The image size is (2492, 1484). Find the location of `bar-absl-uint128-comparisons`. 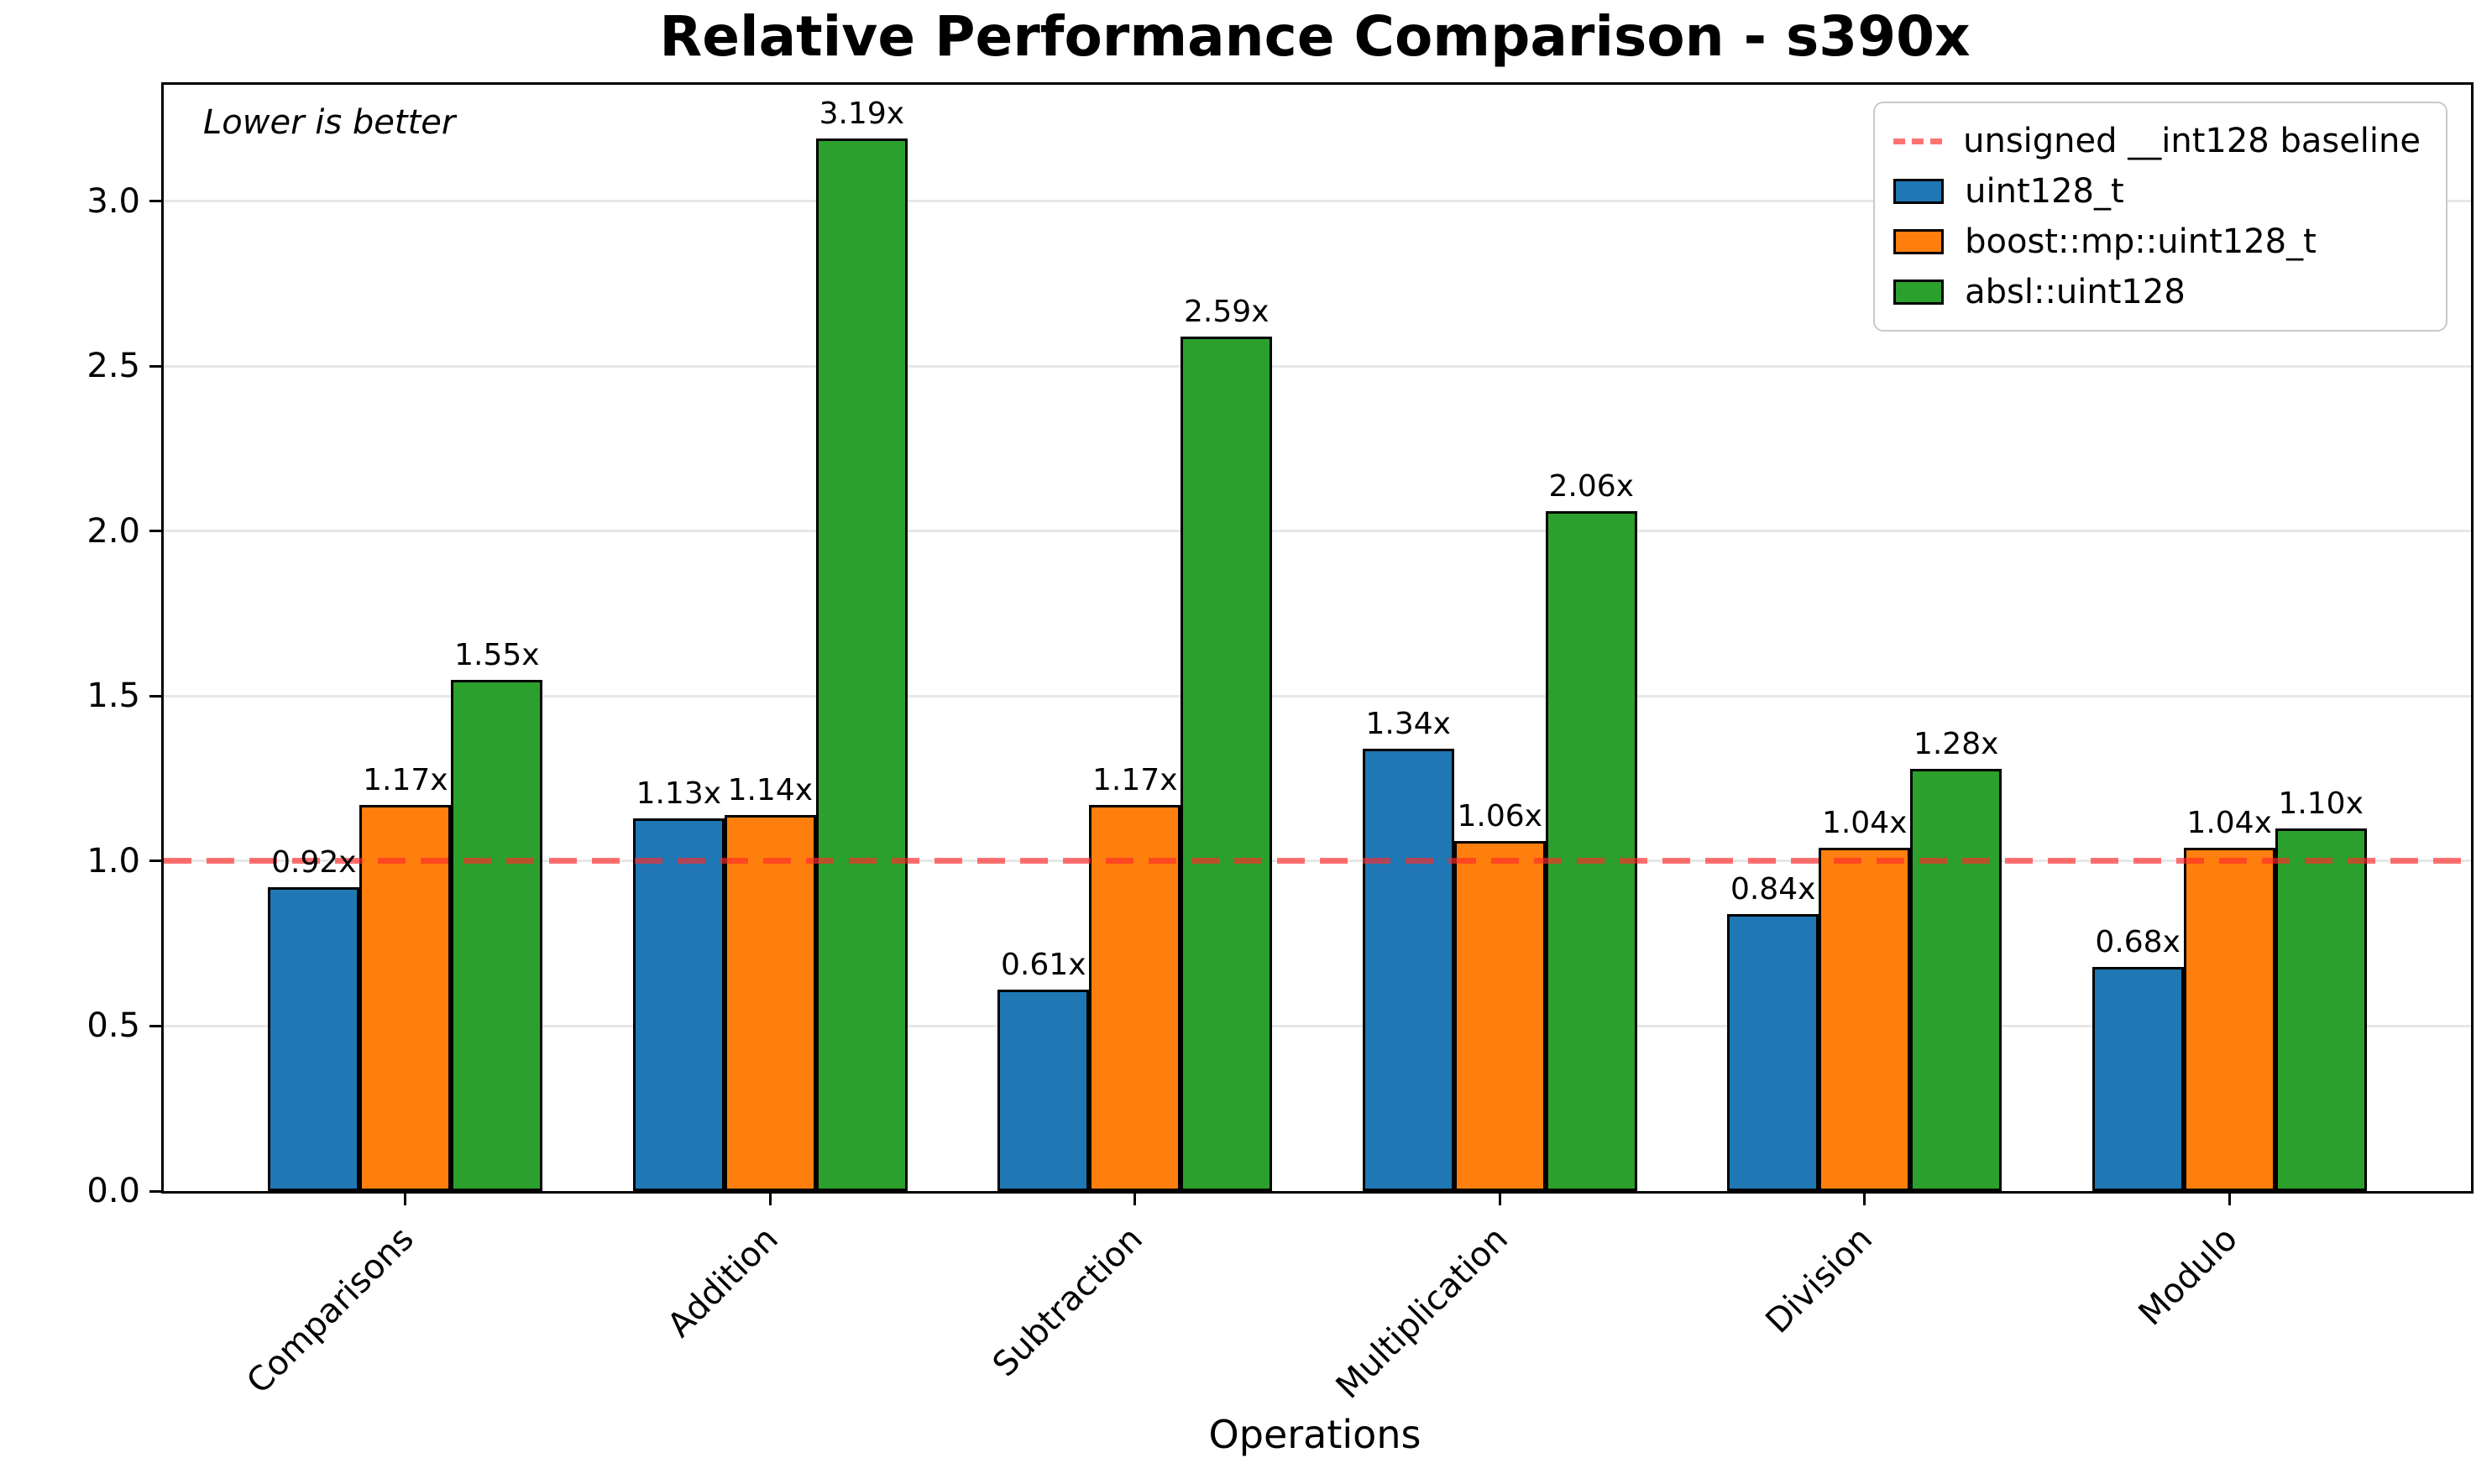

bar-absl-uint128-comparisons is located at coordinates (497, 935).